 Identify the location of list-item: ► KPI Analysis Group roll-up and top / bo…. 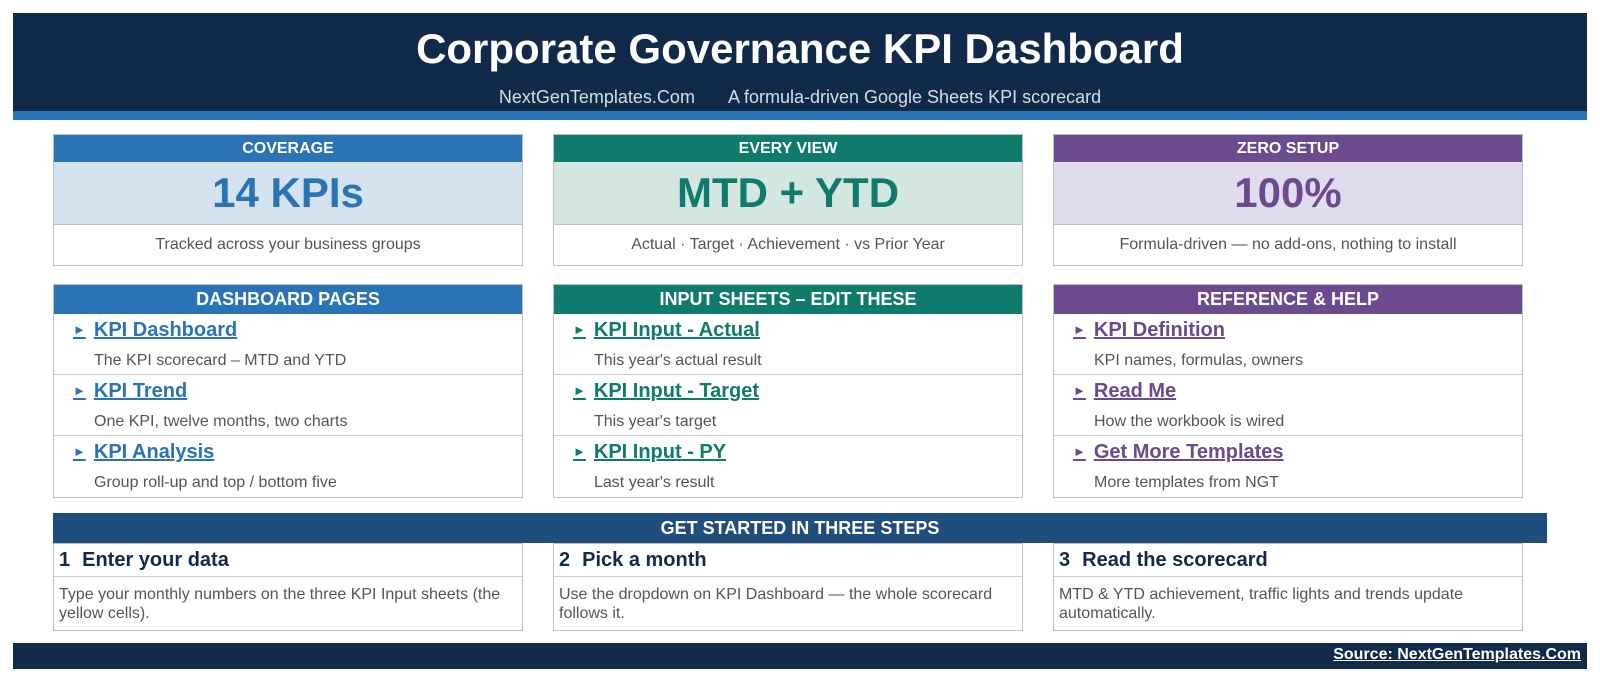
(288, 466).